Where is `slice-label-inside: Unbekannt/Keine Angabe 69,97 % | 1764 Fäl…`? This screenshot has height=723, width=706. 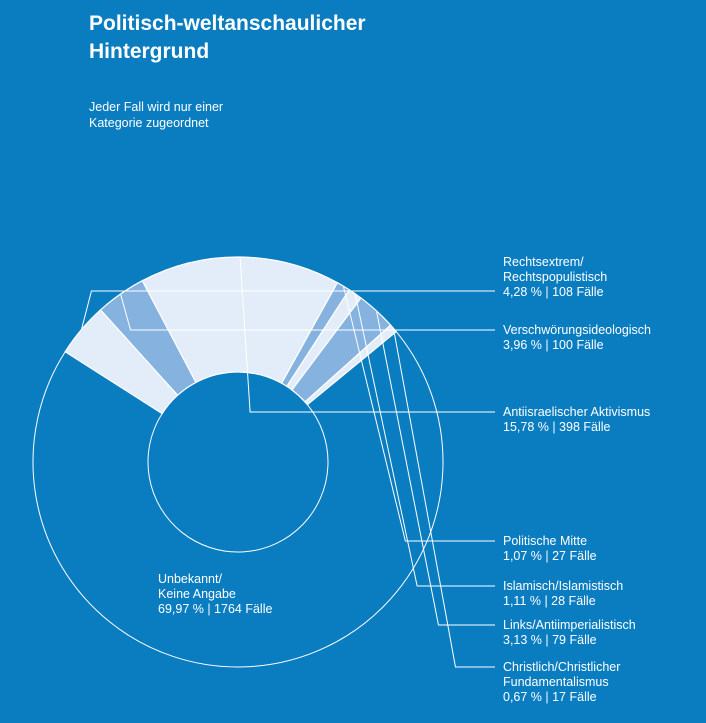
slice-label-inside: Unbekannt/Keine Angabe 69,97 % | 1764 Fäl… is located at coordinates (215, 594).